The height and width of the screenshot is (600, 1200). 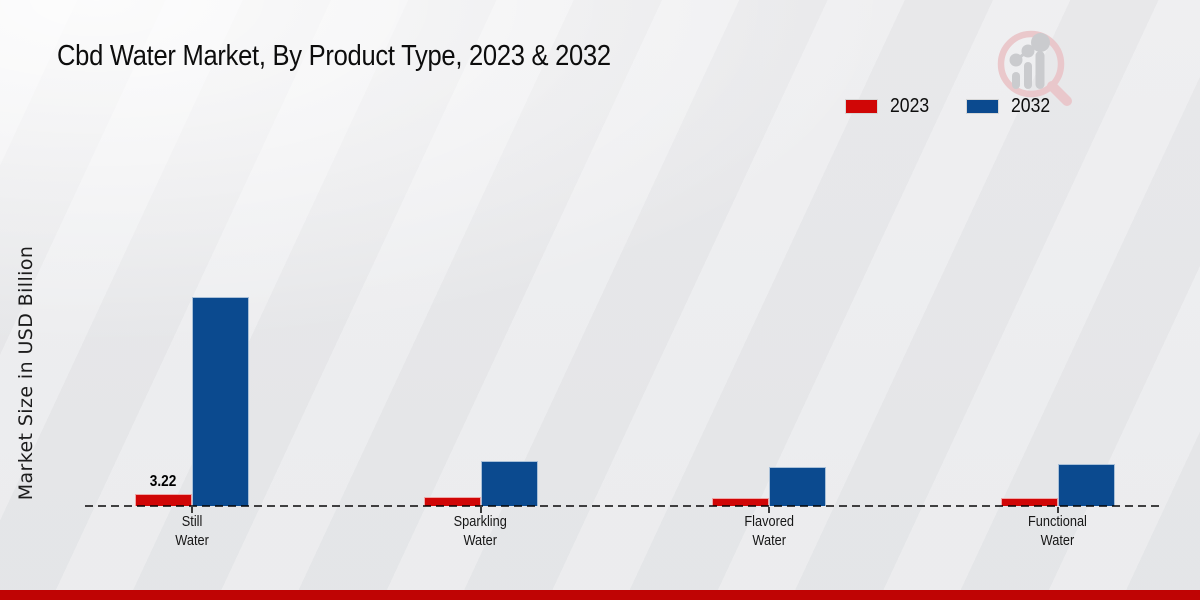 I want to click on x-axis-tick-flavored-water, so click(x=769, y=510).